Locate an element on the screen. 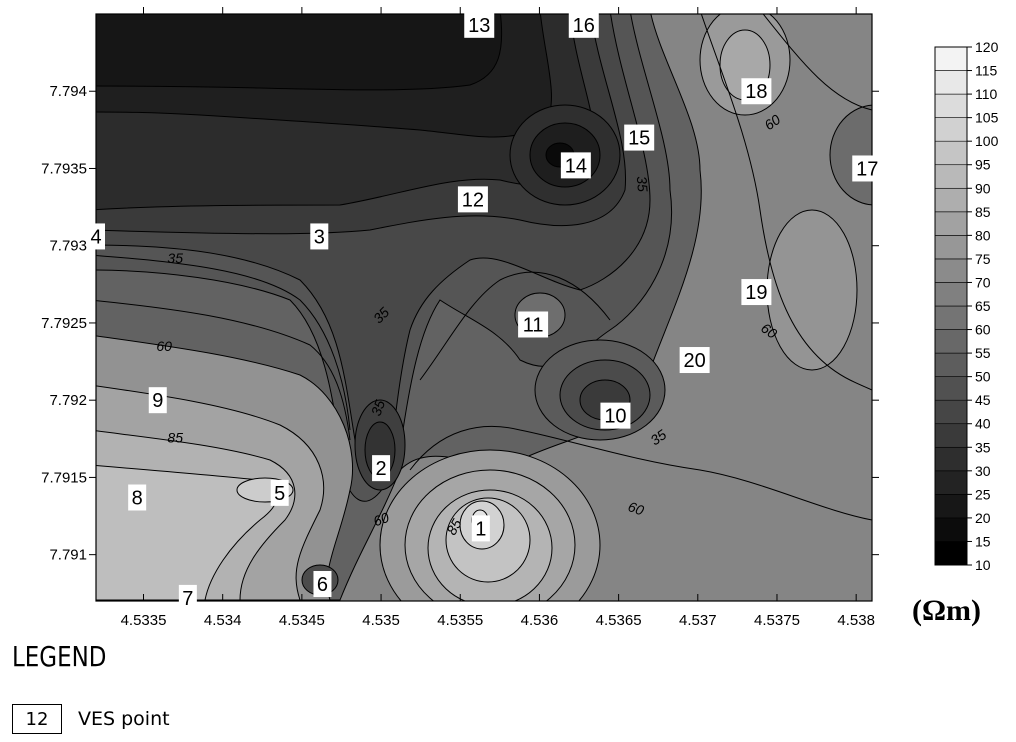 The image size is (1016, 742). ves-point: 18 is located at coordinates (756, 91).